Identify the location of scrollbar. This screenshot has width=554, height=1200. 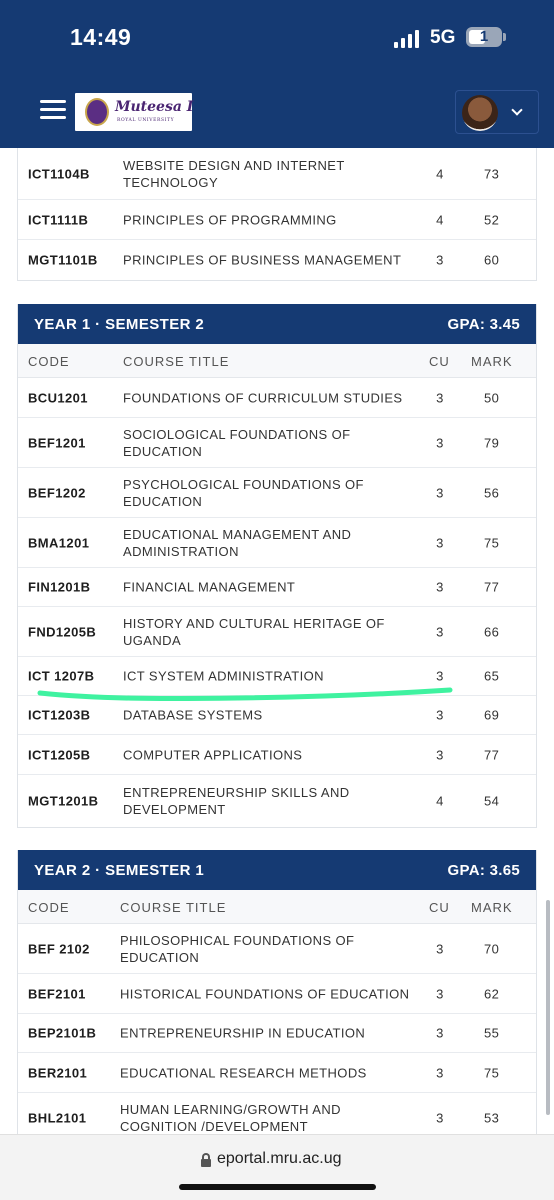
(548, 1007).